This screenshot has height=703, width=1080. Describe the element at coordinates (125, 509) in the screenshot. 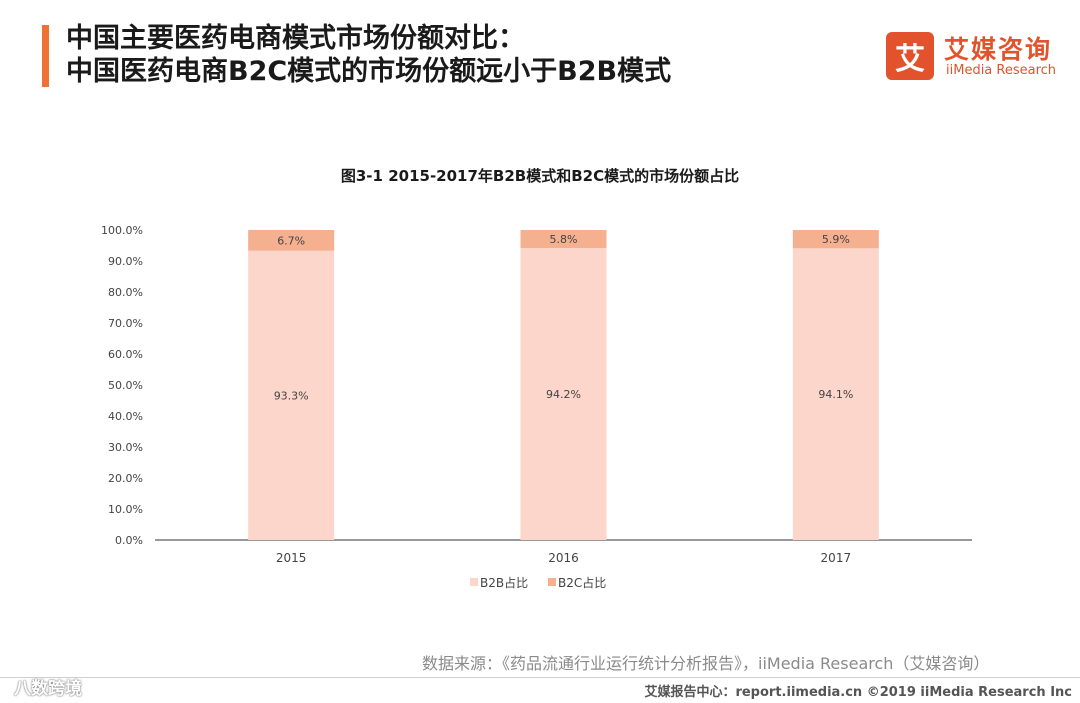

I see `y-tick-label: 10.0%` at that location.